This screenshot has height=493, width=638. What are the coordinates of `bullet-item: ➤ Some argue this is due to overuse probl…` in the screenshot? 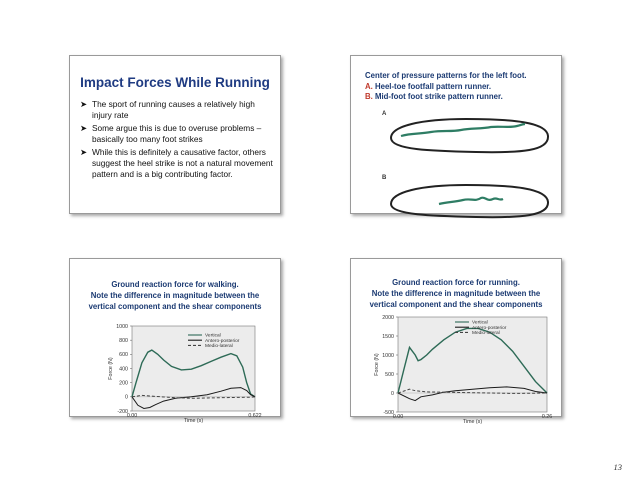 It's located at (177, 133).